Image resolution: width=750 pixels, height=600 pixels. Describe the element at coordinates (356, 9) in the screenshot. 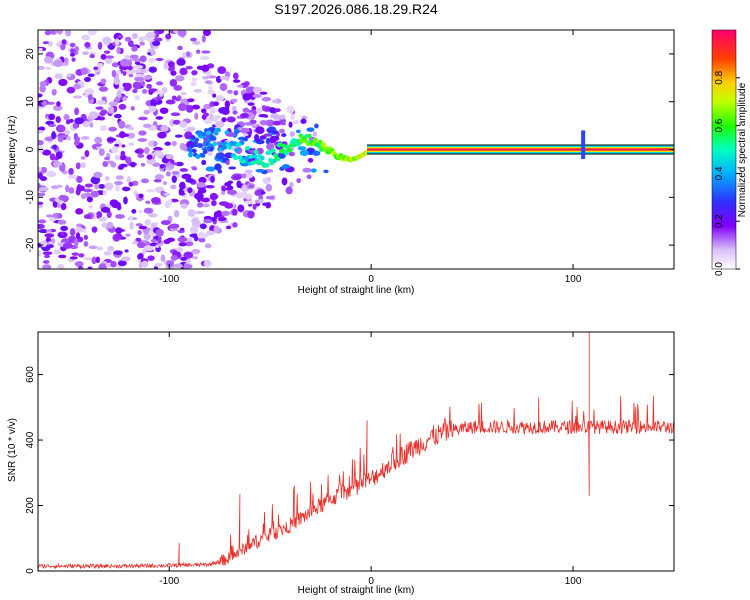

I see `figure-title: S197.2026.086.18.29.R24` at that location.